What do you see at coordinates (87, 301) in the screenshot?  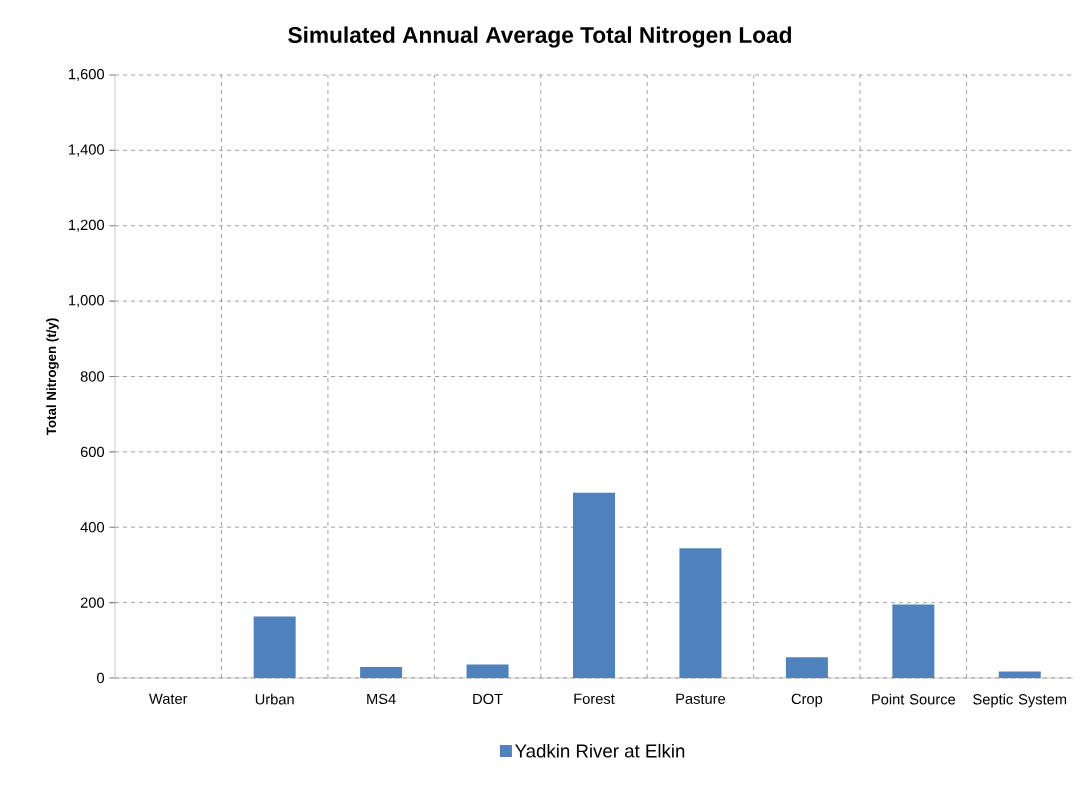 I see `y-tick-label: 1,000` at bounding box center [87, 301].